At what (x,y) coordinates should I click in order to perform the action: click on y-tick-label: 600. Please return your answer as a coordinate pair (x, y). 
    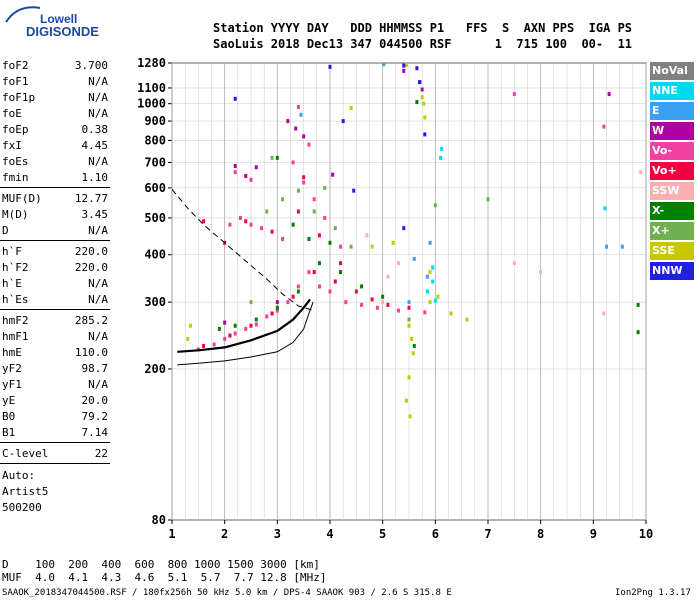
    Looking at the image, I should click on (155, 188).